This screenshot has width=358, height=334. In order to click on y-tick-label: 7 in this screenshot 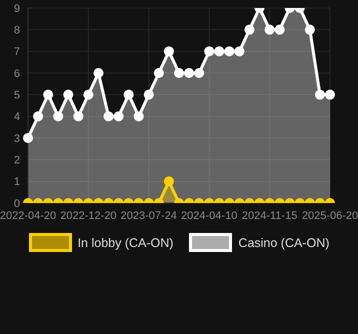, I will do `click(17, 52)`.